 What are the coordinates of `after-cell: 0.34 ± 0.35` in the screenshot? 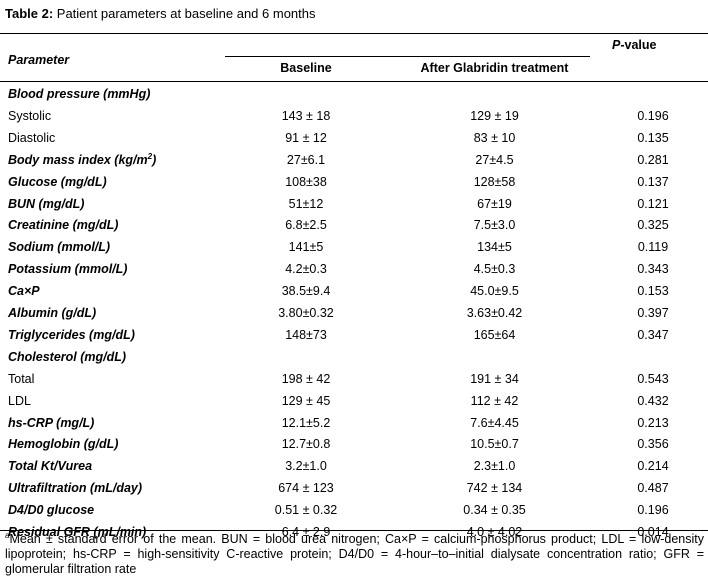 It's located at (494, 510).